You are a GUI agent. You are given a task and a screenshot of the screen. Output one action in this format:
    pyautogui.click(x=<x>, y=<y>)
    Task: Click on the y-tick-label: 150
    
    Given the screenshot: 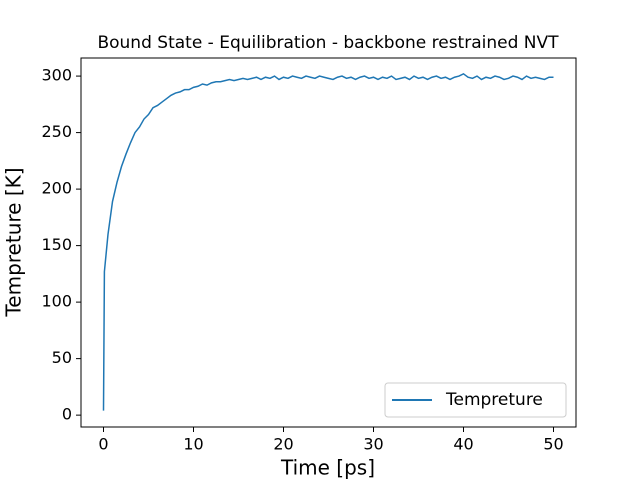 What is the action you would take?
    pyautogui.click(x=56, y=244)
    